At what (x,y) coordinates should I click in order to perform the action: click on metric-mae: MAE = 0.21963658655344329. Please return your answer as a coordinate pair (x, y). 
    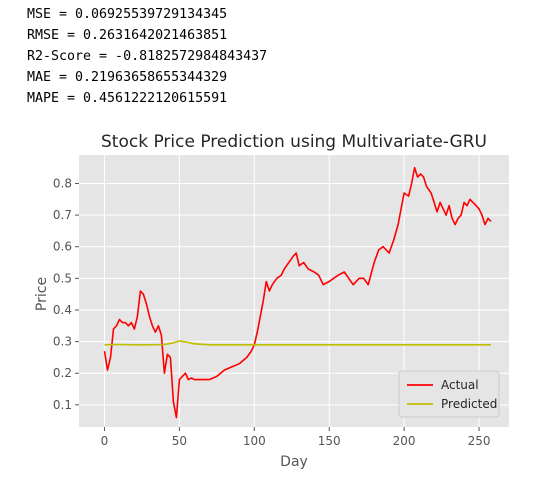
    Looking at the image, I should click on (127, 77).